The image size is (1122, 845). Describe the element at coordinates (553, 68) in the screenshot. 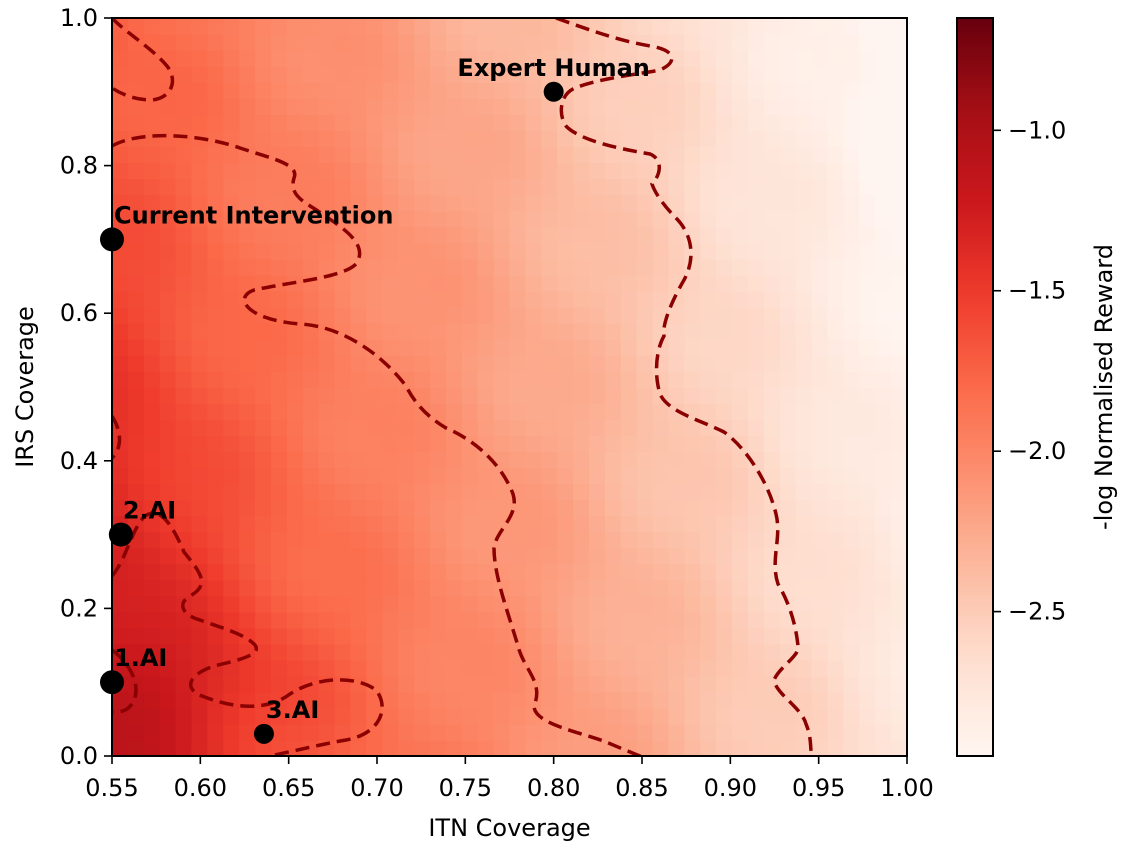

I see `point-label: Expert Human` at that location.